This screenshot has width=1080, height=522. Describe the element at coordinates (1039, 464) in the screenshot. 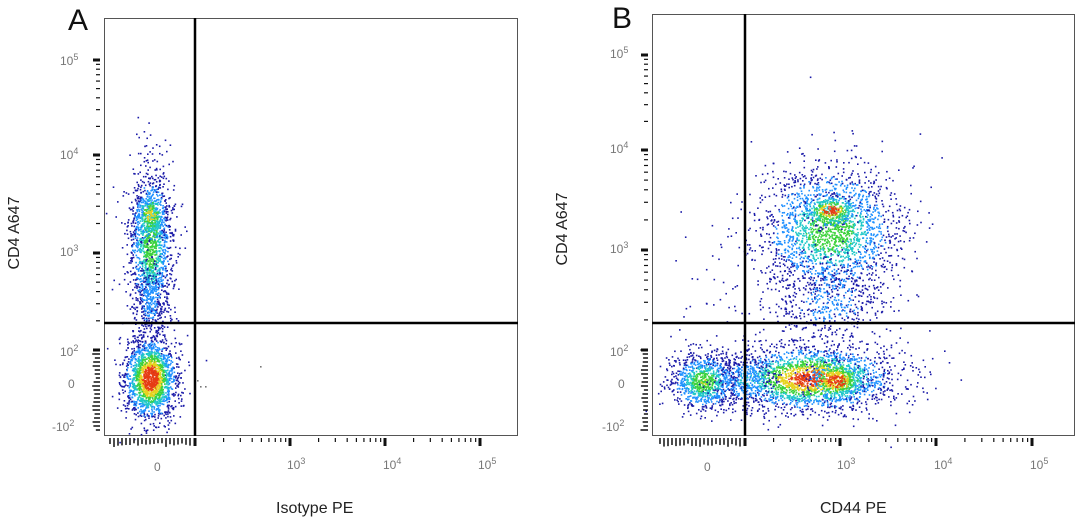

I see `x-tick-1e5-b: 10⁵` at that location.